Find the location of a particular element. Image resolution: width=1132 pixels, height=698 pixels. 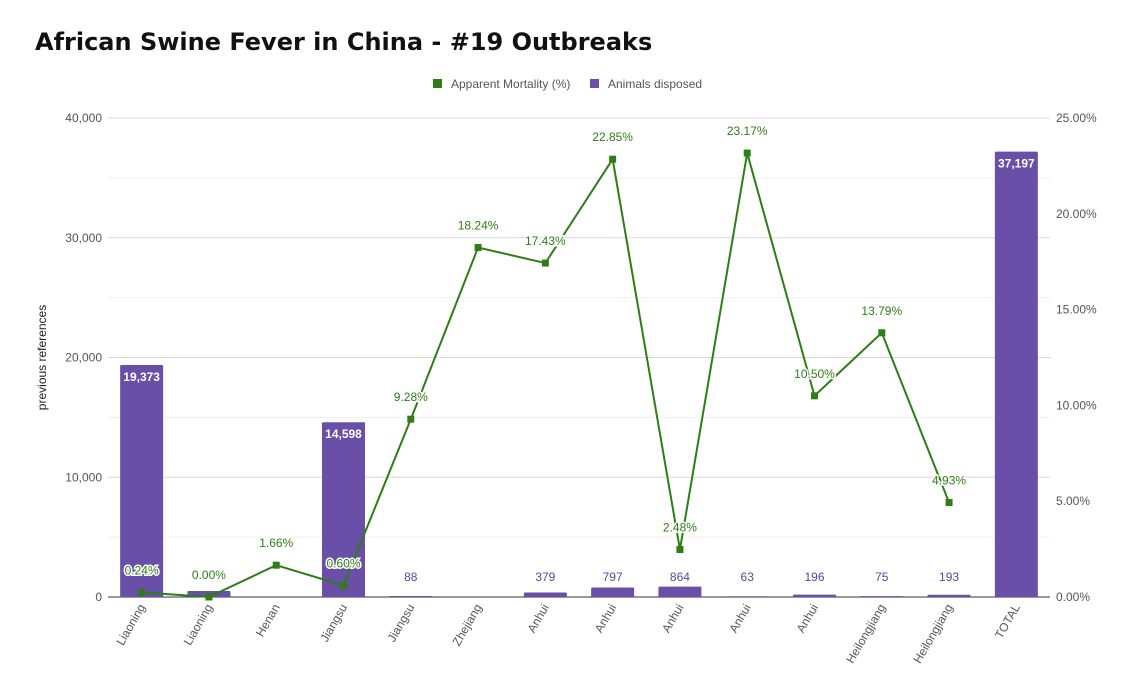

bar-data-label: 14,598 is located at coordinates (343, 434).